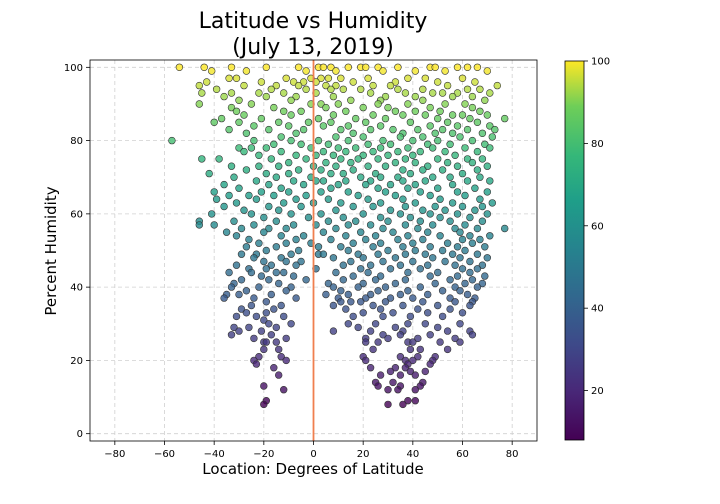 Image resolution: width=720 pixels, height=504 pixels. What do you see at coordinates (263, 454) in the screenshot?
I see `x-tick-label: −20` at bounding box center [263, 454].